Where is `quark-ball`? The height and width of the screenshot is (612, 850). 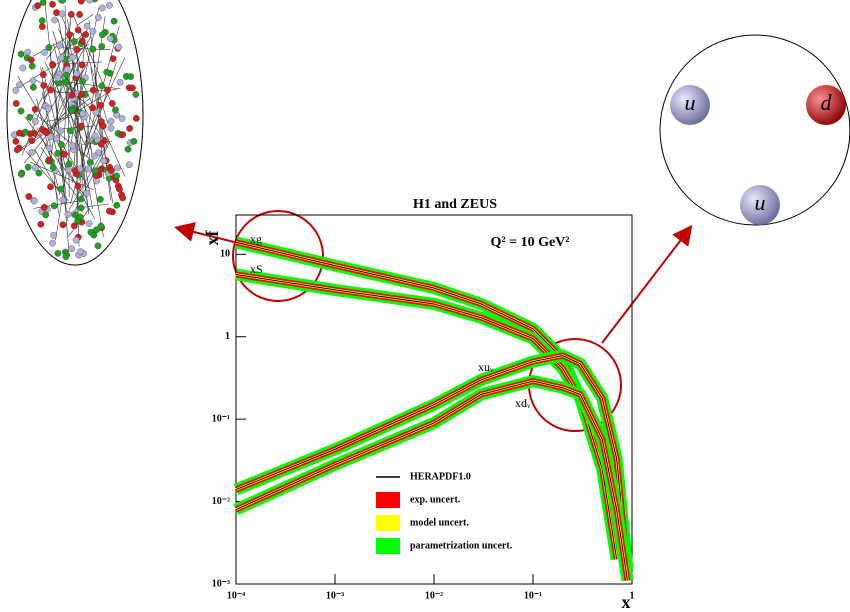 quark-ball is located at coordinates (690, 105).